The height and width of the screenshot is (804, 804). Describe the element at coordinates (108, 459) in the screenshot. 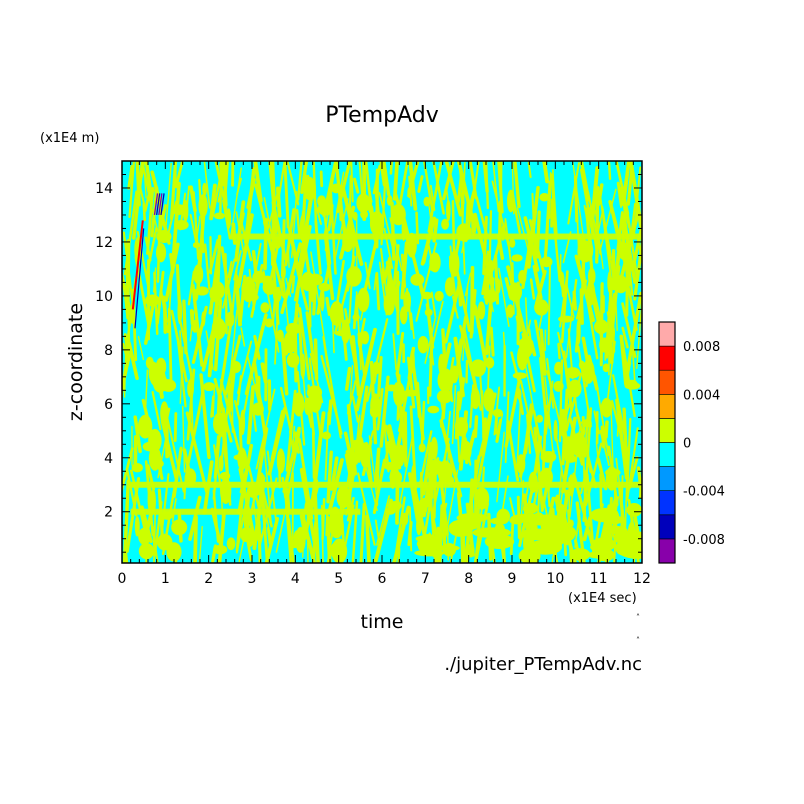

I see `y-tick-label: 4` at that location.